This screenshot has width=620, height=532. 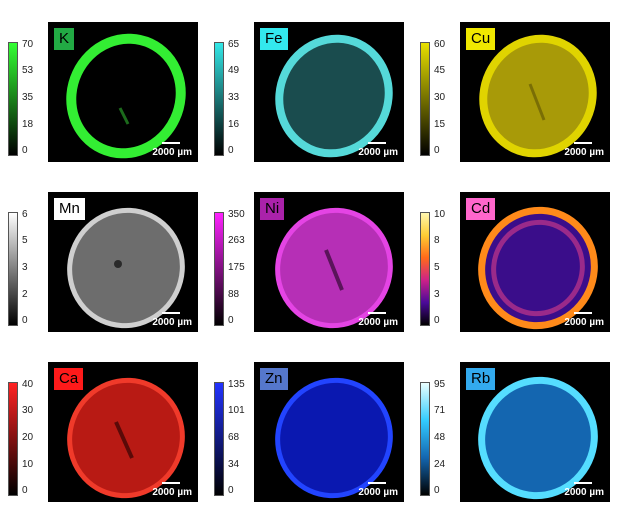 I want to click on tick-label: 3, so click(x=437, y=294).